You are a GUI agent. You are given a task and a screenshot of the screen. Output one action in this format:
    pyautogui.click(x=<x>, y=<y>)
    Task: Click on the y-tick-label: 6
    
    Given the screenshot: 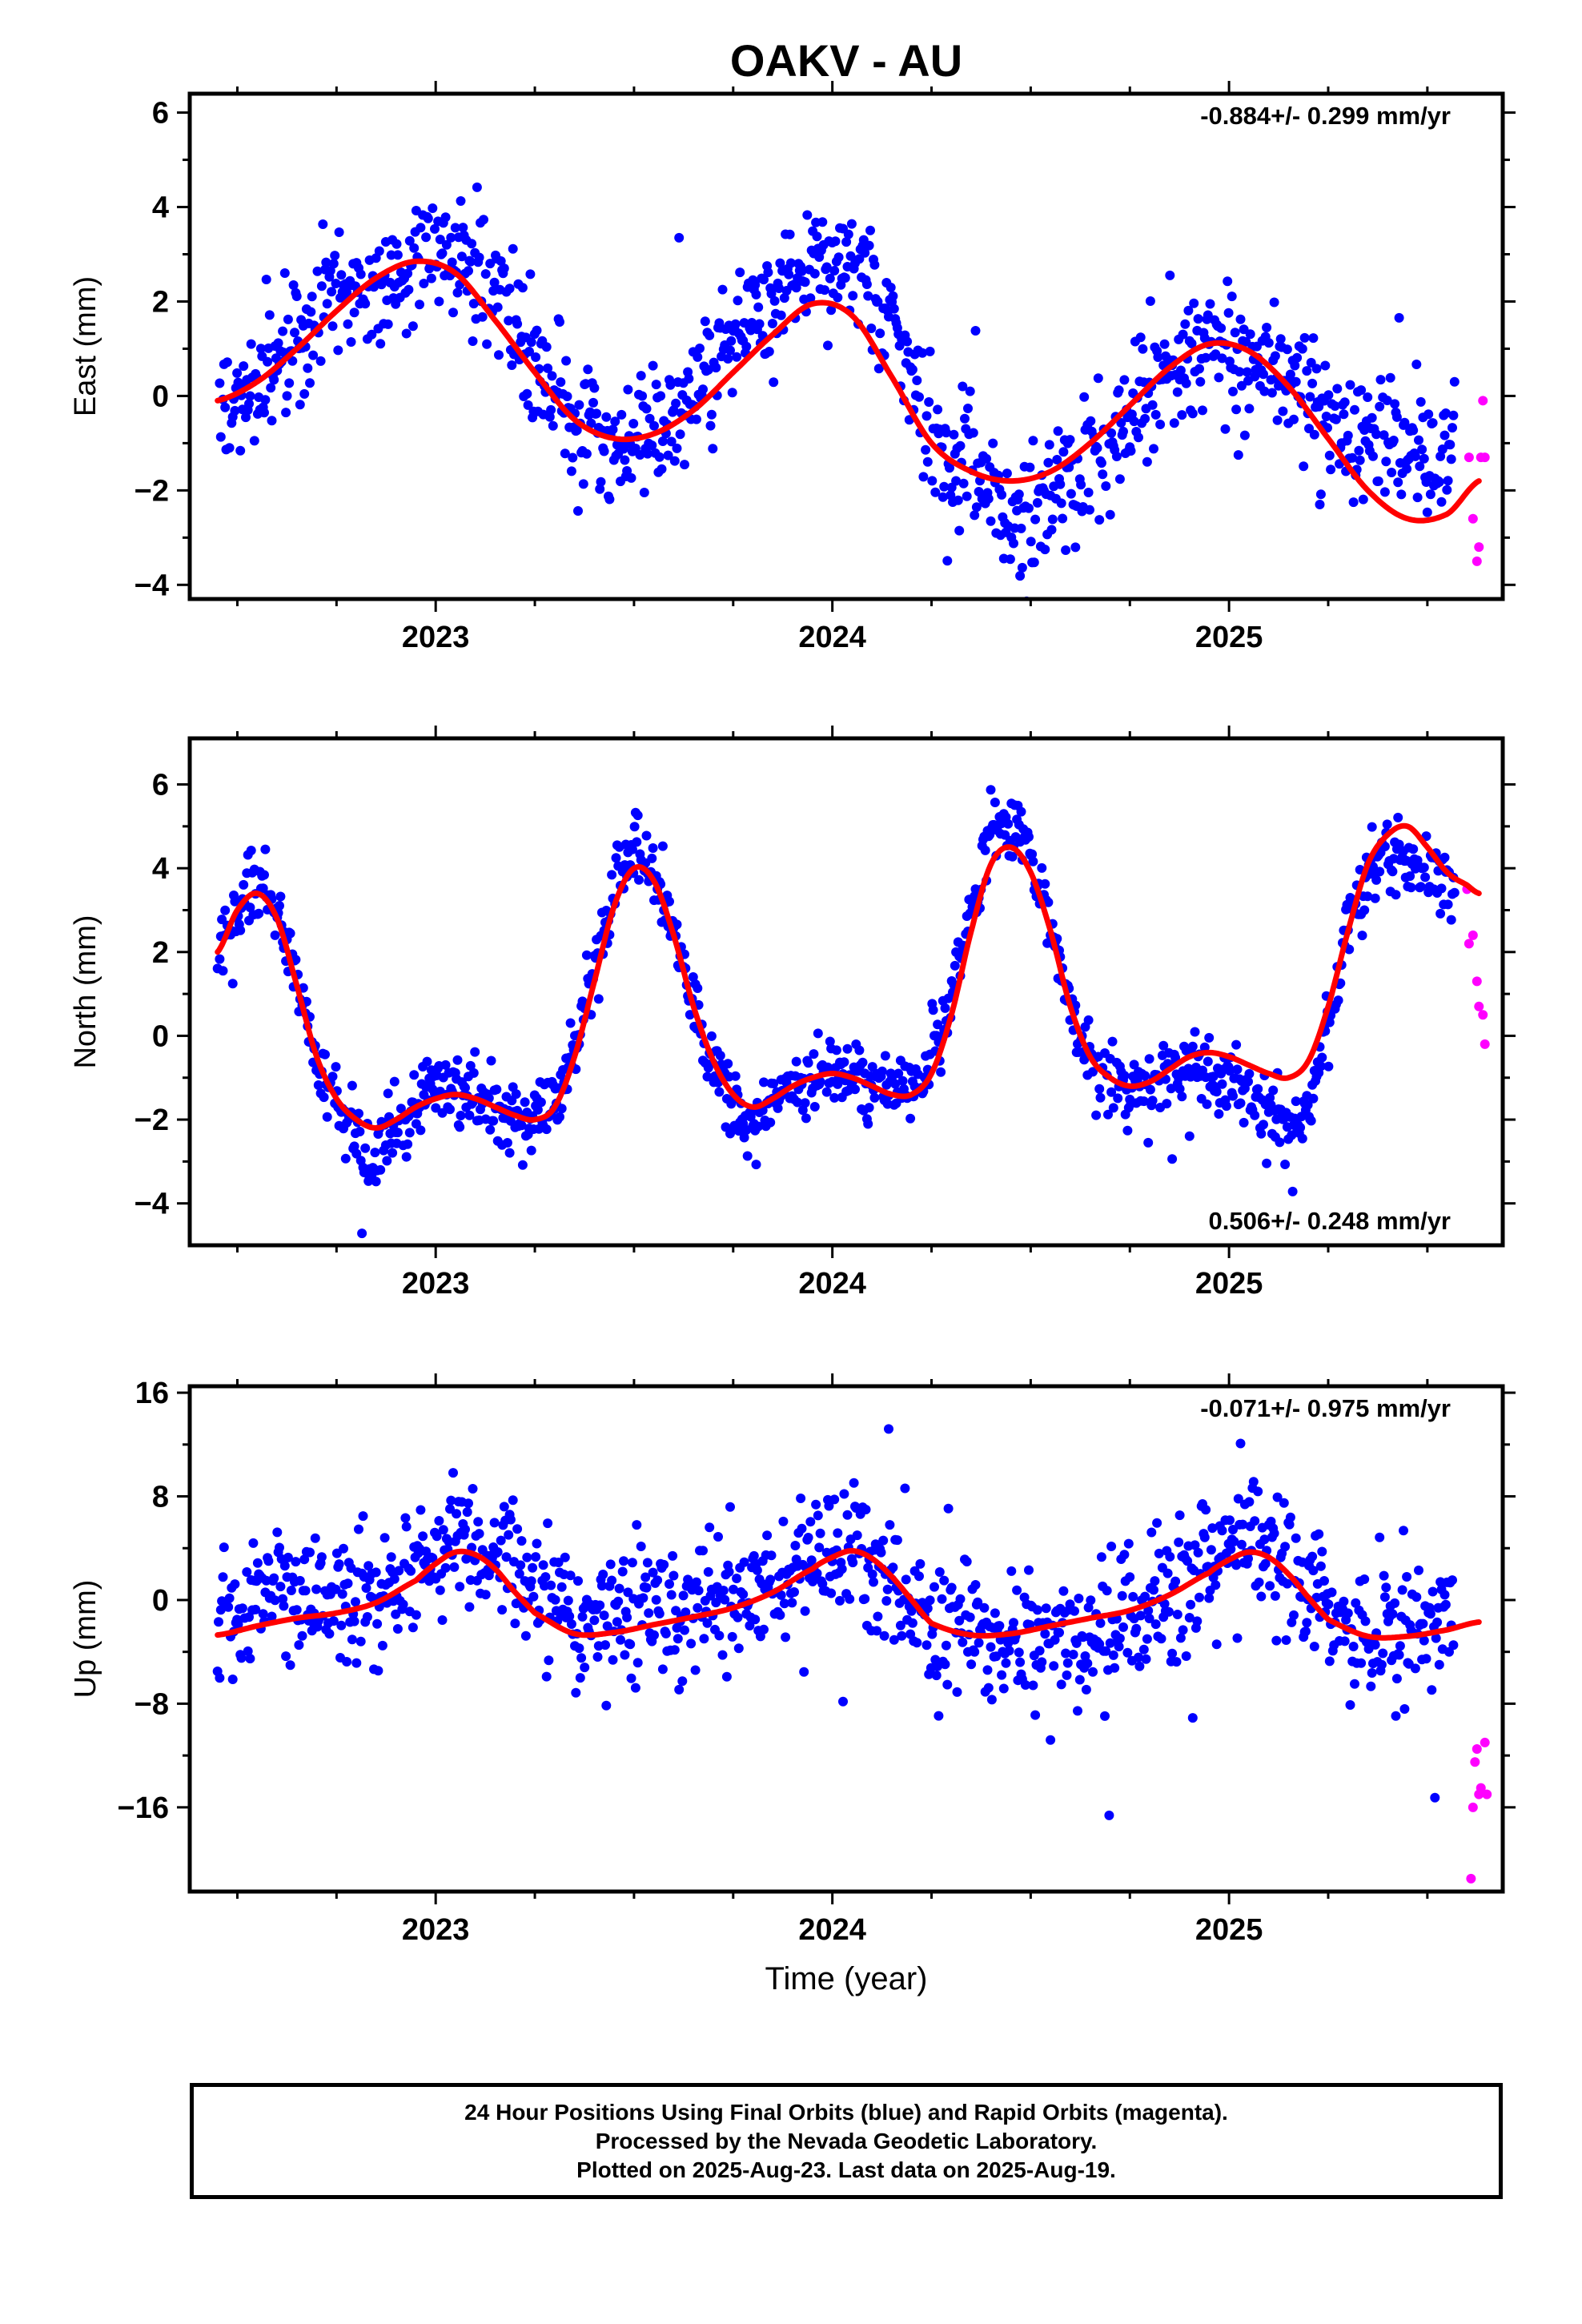 What is the action you would take?
    pyautogui.click(x=161, y=114)
    